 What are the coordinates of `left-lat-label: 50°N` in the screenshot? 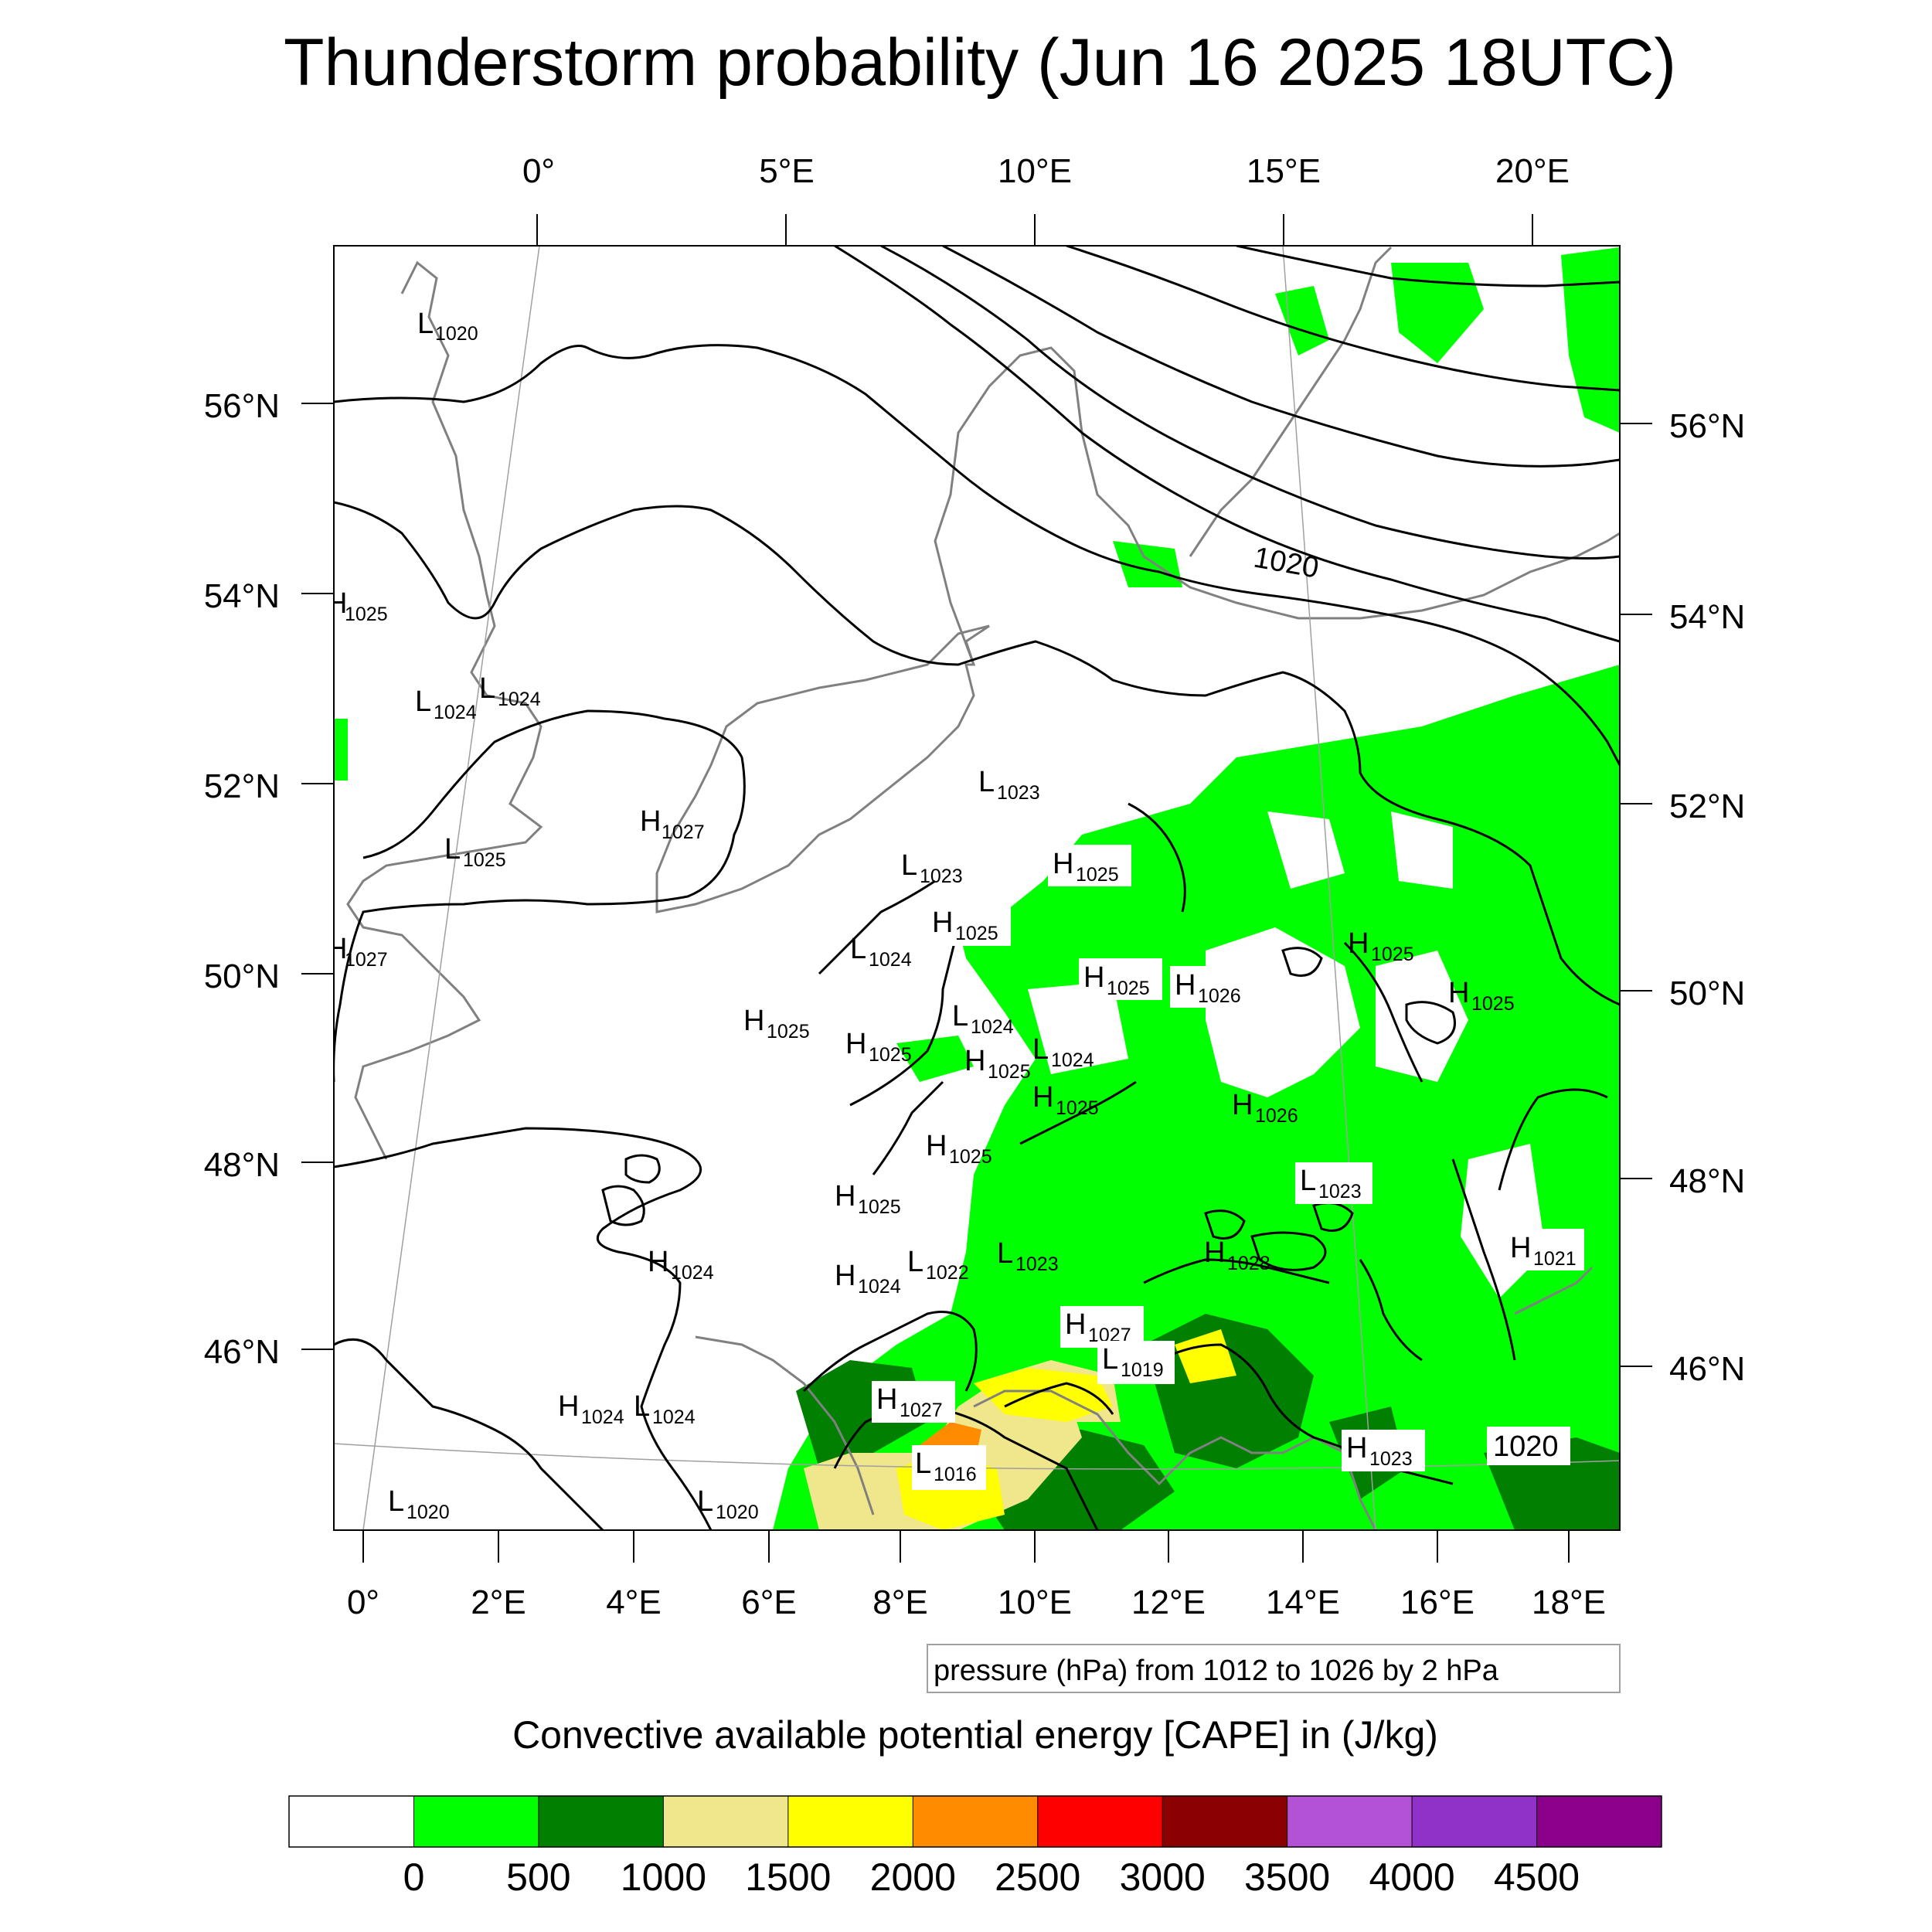 It's located at (242, 976).